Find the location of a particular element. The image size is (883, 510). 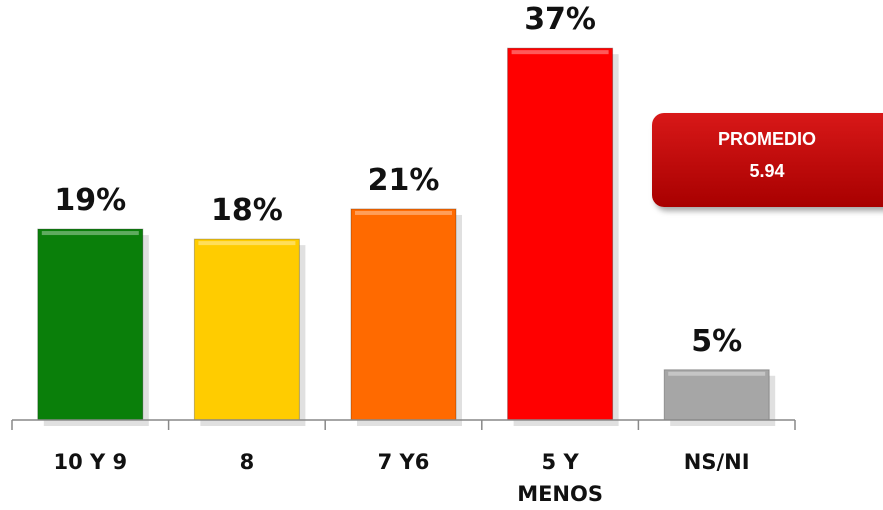

value-label: 5% is located at coordinates (716, 341).